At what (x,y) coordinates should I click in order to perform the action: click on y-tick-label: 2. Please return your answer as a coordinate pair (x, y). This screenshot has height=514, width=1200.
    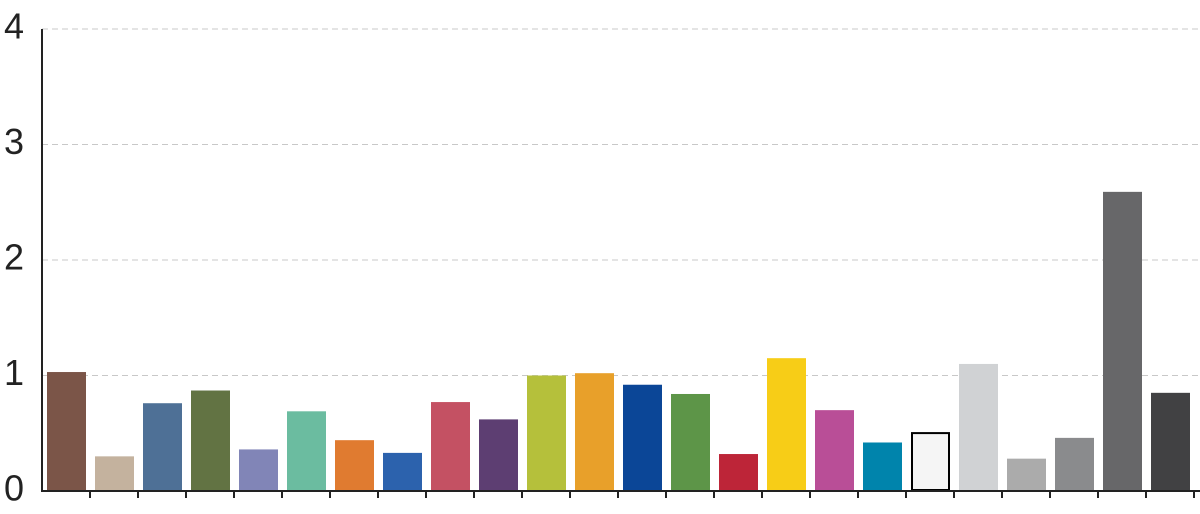
    Looking at the image, I should click on (14, 257).